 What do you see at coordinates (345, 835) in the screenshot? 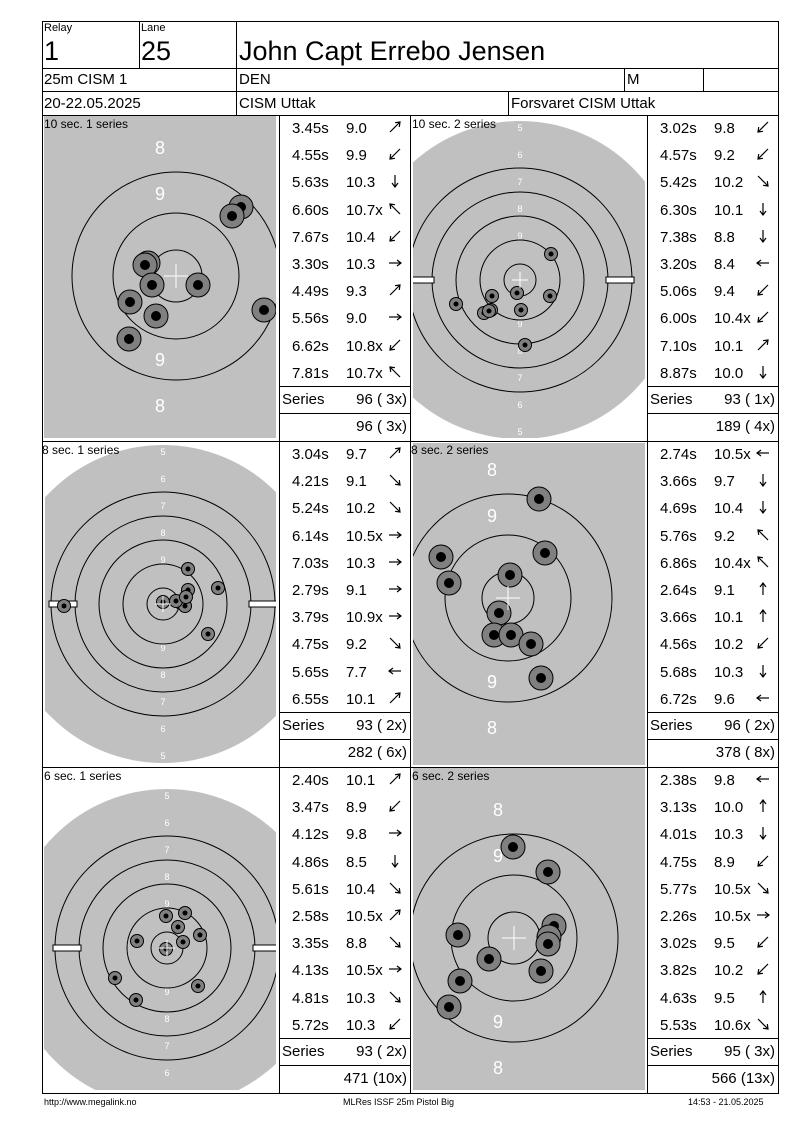
I see `shot-row: 4.12s 9.8` at bounding box center [345, 835].